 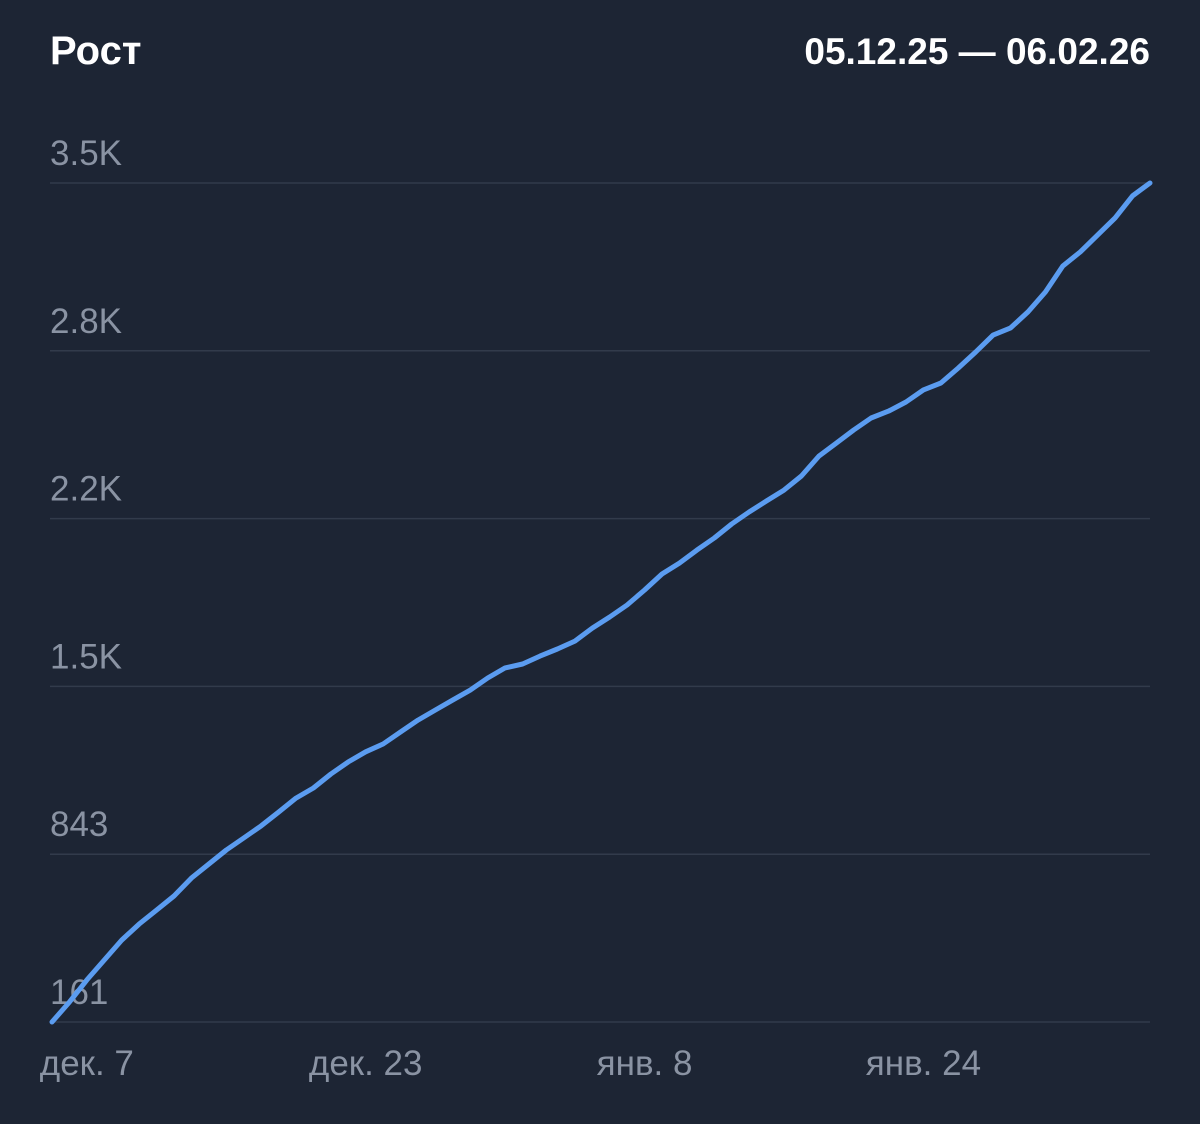 What do you see at coordinates (86, 656) in the screenshot?
I see `y-tick-label: 1.5K` at bounding box center [86, 656].